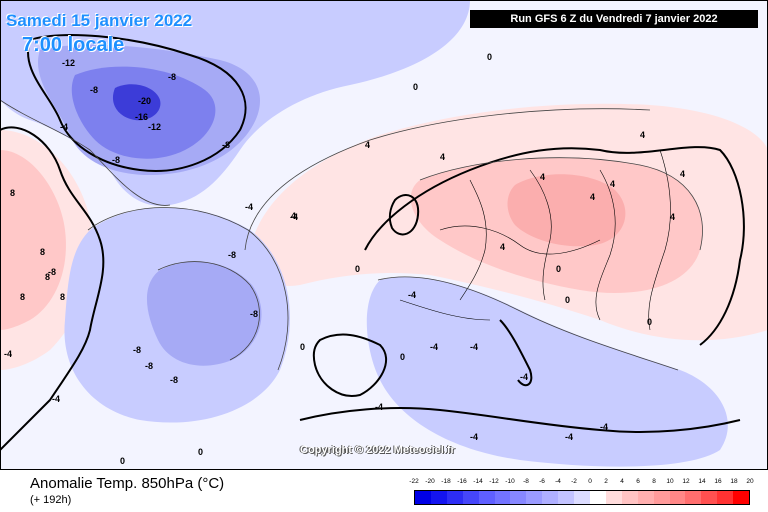  What do you see at coordinates (404, 215) in the screenshot?
I see `uk-coast` at bounding box center [404, 215].